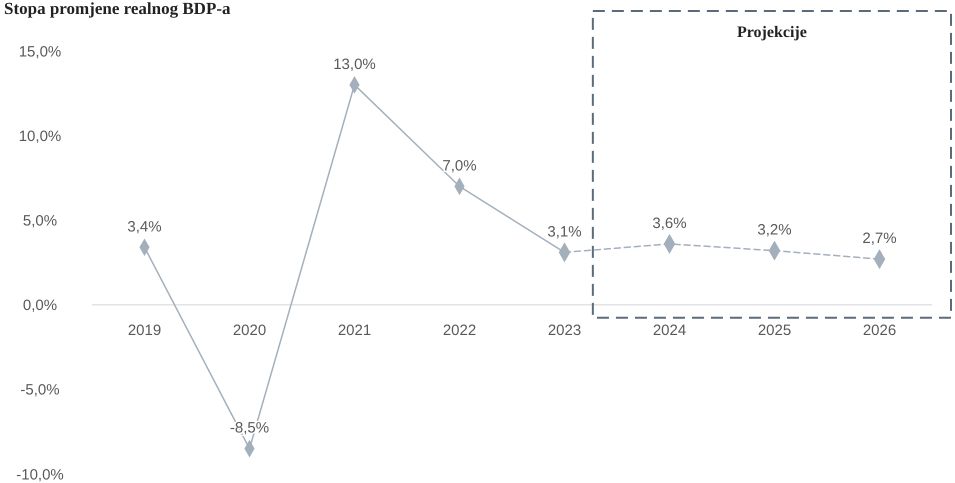 This screenshot has width=955, height=483. I want to click on x-tick-label: 2024, so click(669, 330).